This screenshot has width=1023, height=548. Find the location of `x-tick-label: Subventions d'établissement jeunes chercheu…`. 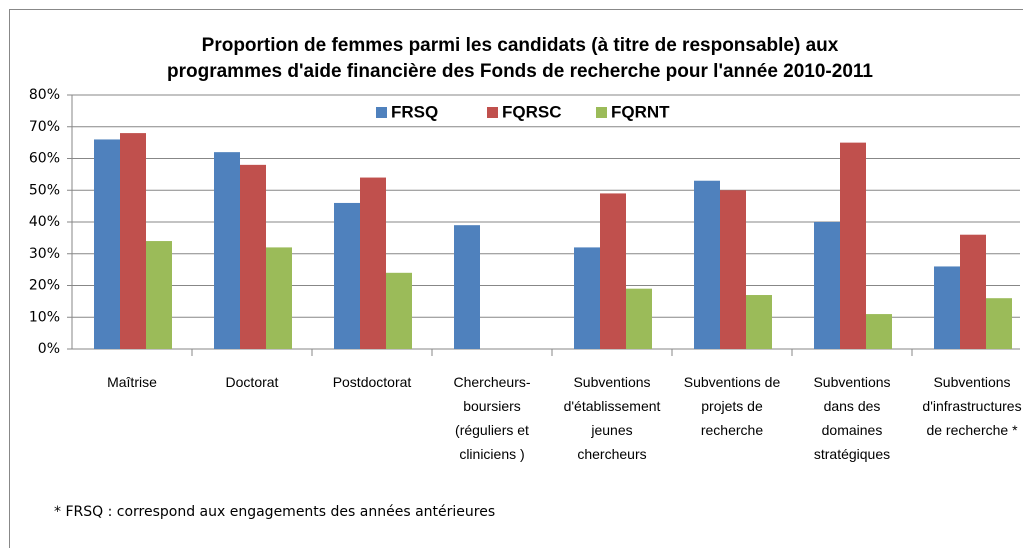

x-tick-label: Subventions d'établissement jeunes chercheu… is located at coordinates (612, 418).